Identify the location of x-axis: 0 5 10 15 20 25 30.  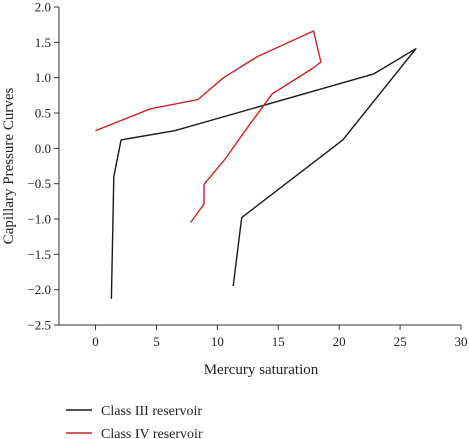
(280, 337).